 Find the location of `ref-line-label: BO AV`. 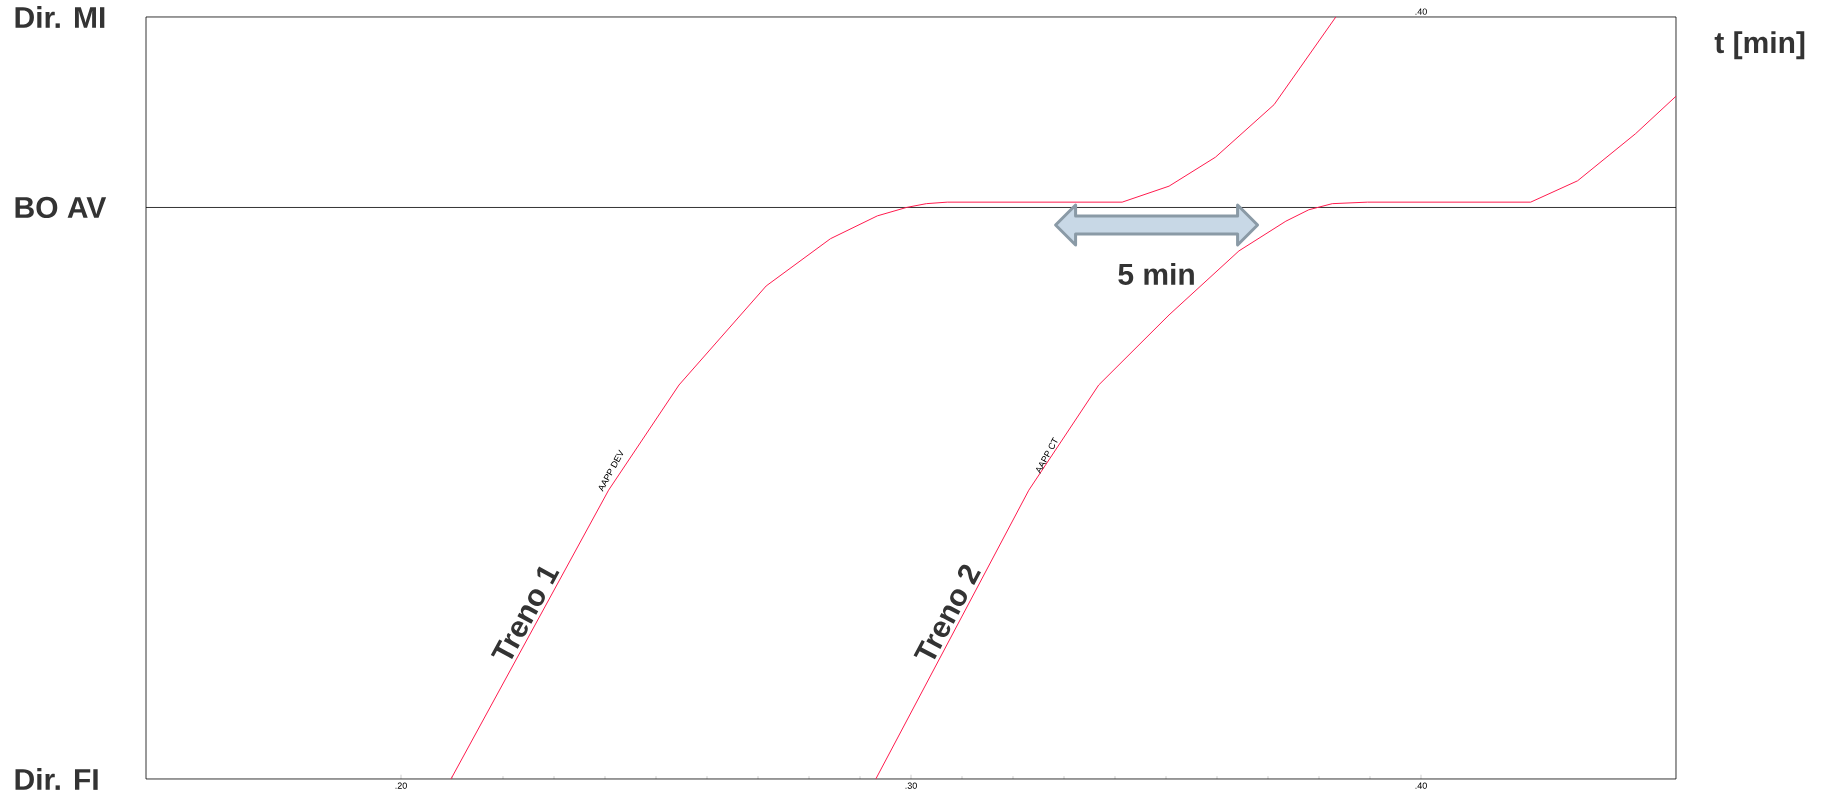

ref-line-label: BO AV is located at coordinates (61, 207).